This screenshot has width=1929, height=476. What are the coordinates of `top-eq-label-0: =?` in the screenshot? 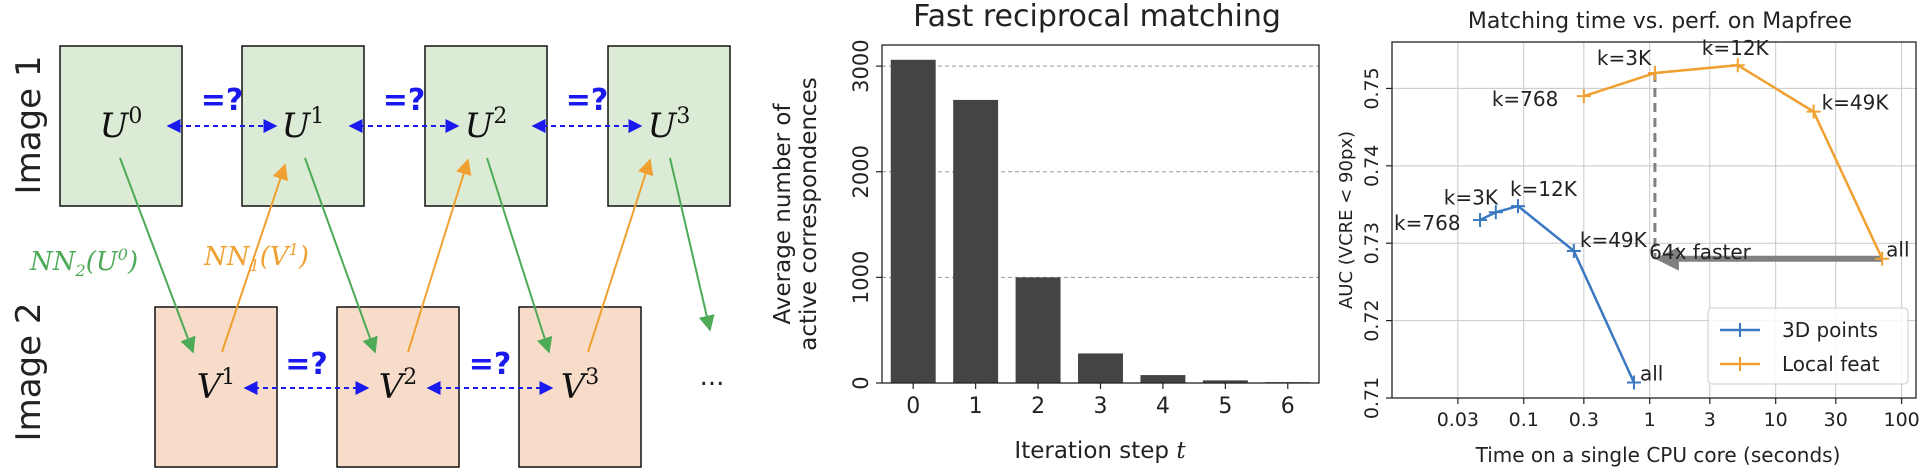 It's located at (222, 100).